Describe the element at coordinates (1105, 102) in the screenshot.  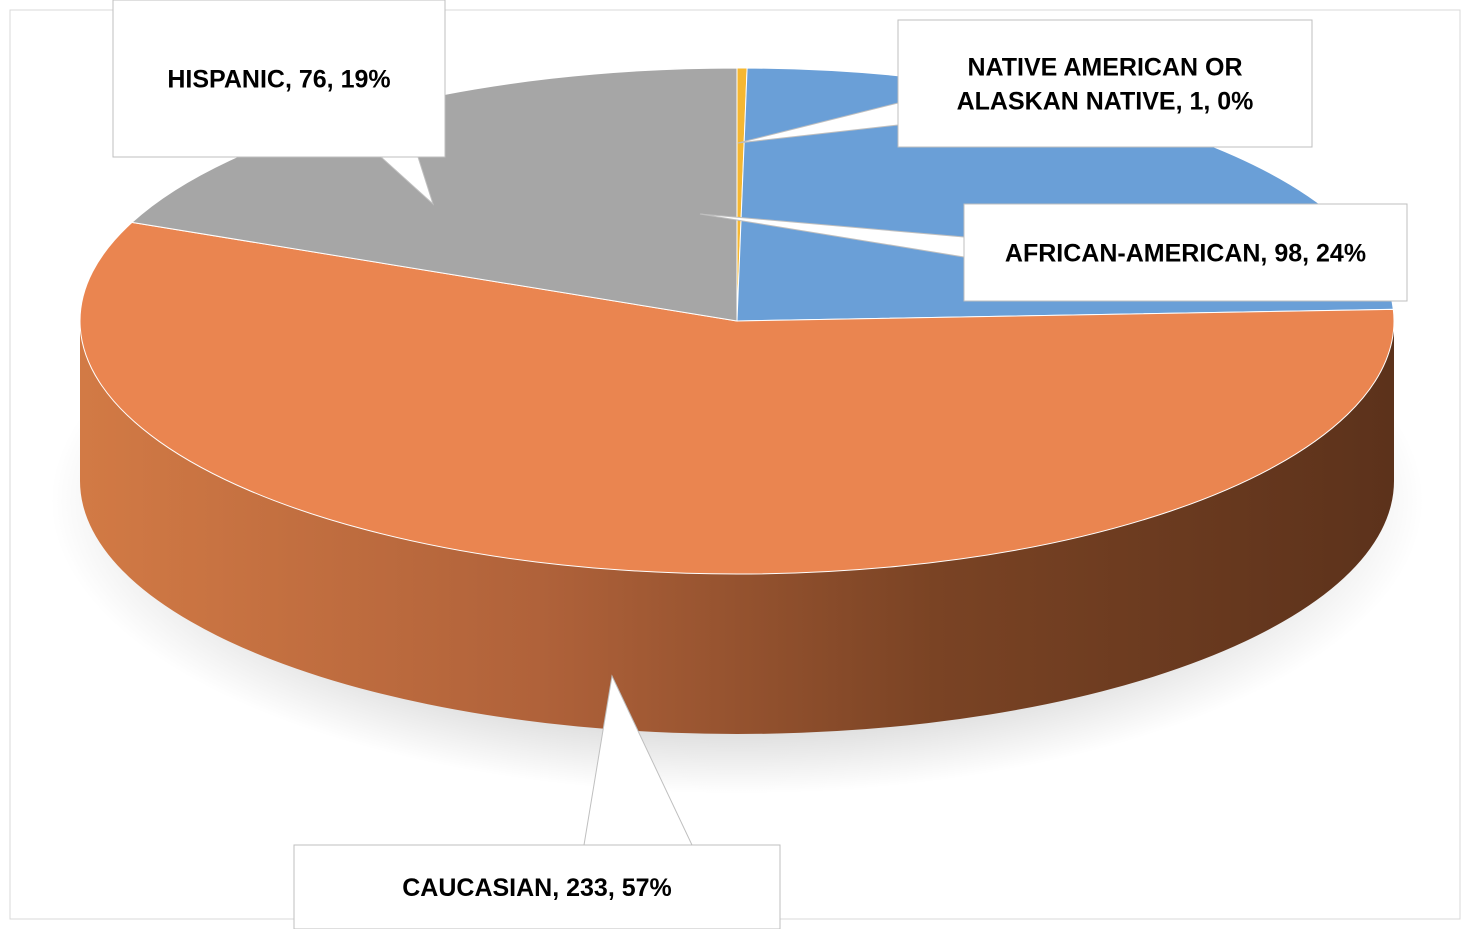
I see `data-label-line: ALASKAN NATIVE, 1, 0%` at that location.